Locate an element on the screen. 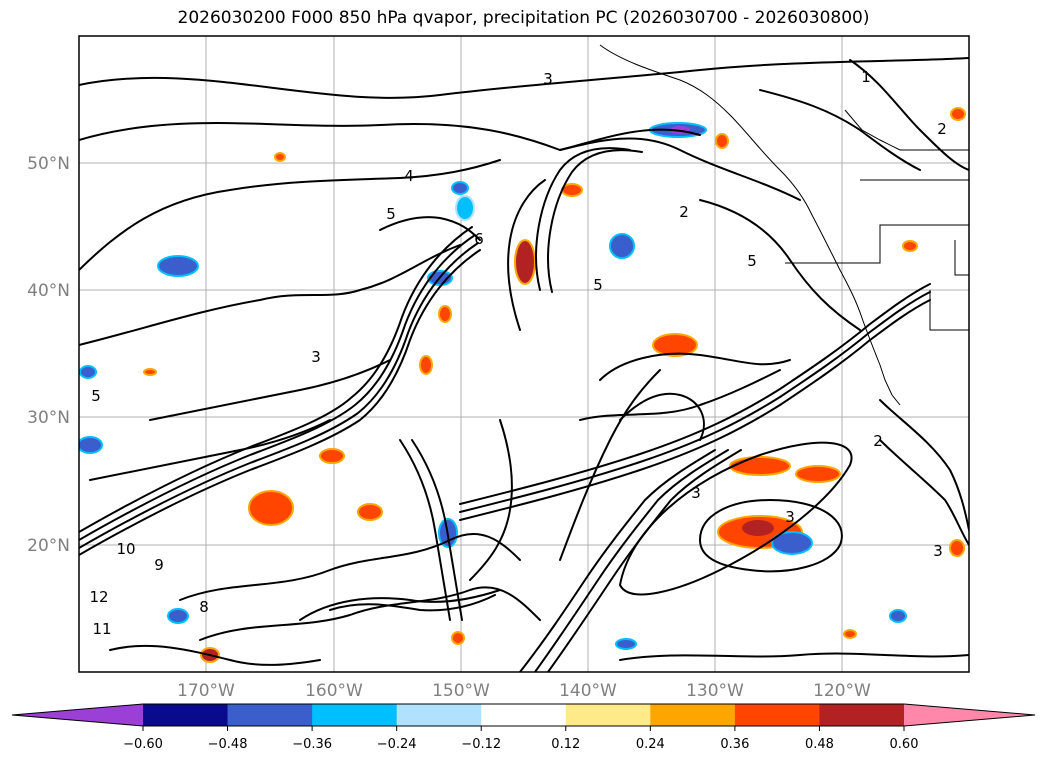 The image size is (1047, 765). lon-label-130w: 130°W is located at coordinates (715, 691).